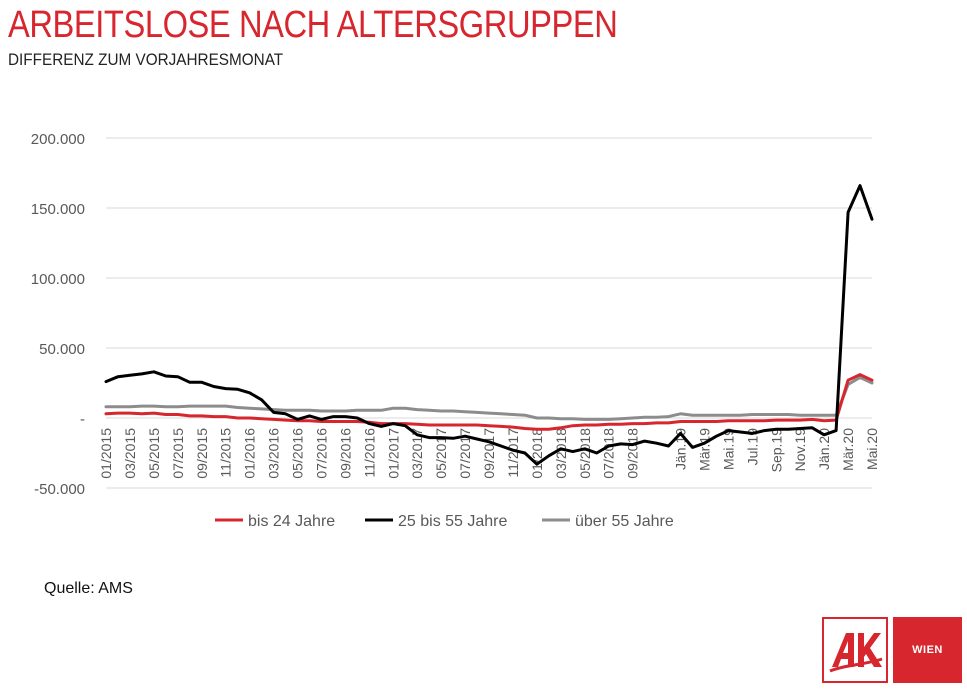 This screenshot has height=690, width=967. What do you see at coordinates (62, 349) in the screenshot?
I see `y-tick-label: 50.000` at bounding box center [62, 349].